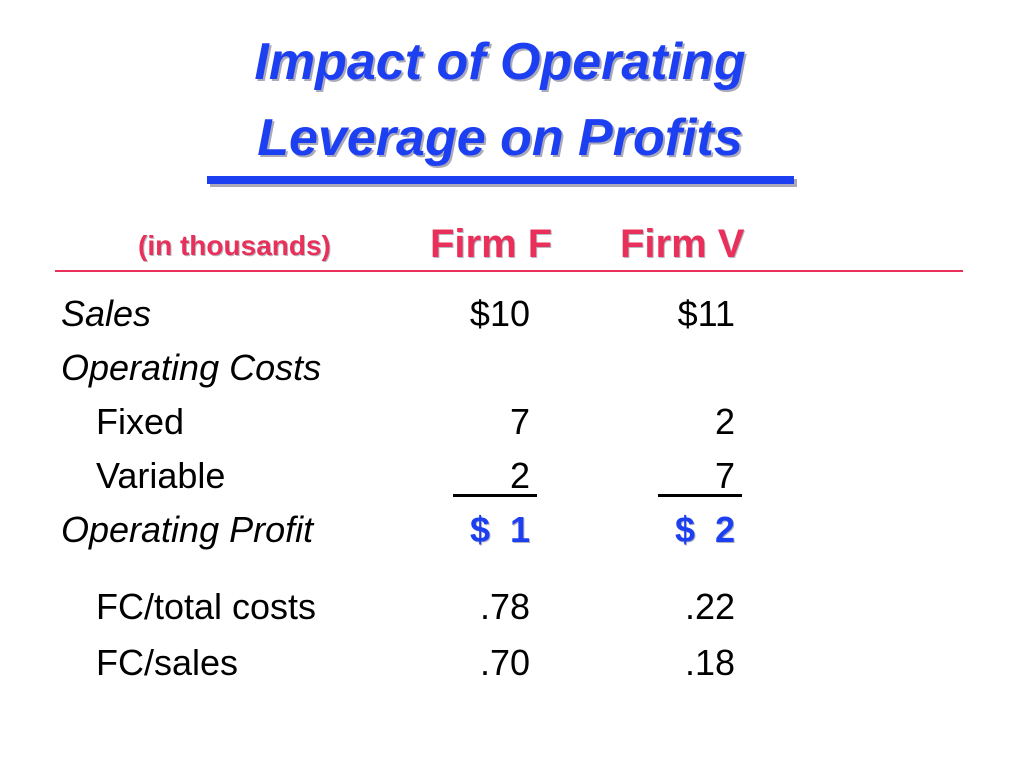  I want to click on fc-sales-firm-v: .18, so click(709, 662).